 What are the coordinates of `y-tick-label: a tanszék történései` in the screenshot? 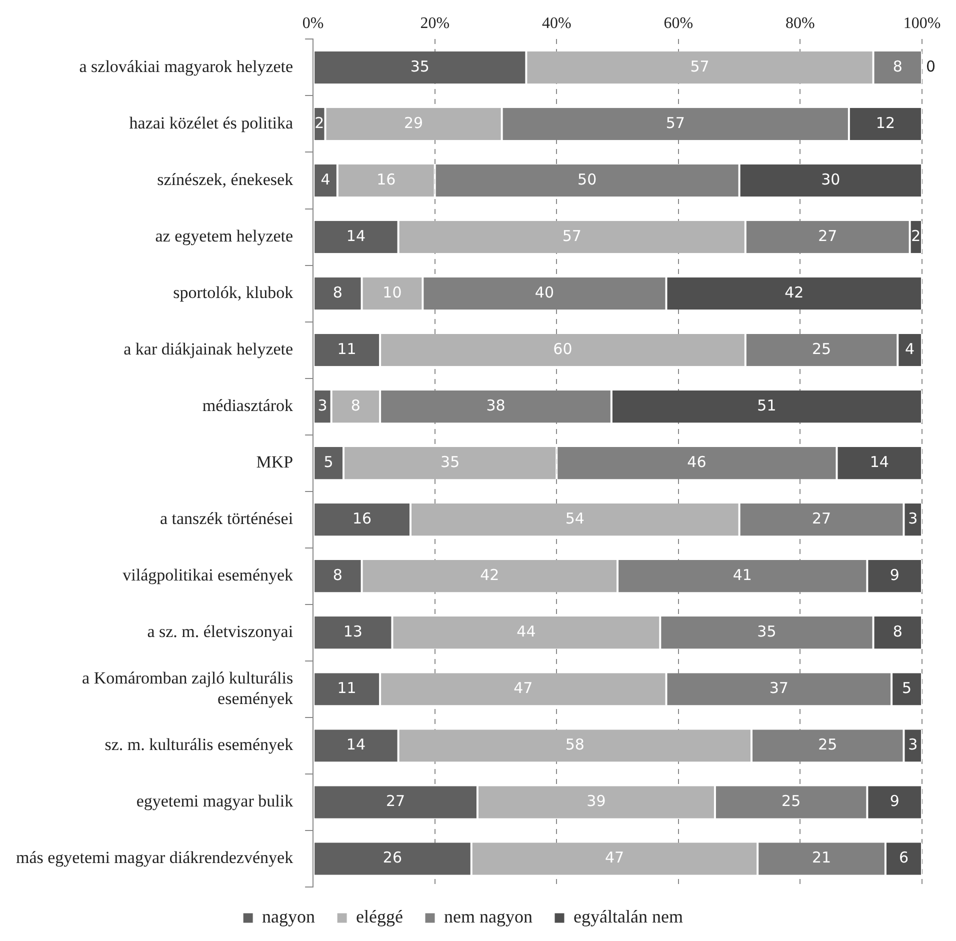 It's located at (227, 518).